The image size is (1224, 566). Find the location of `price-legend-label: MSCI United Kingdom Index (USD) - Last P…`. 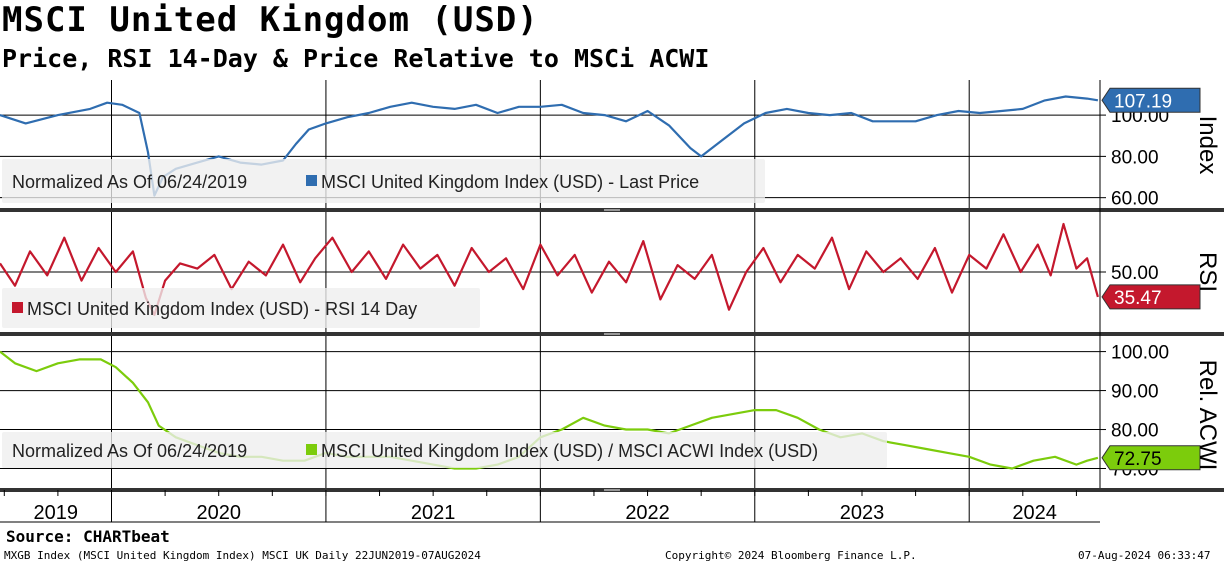

price-legend-label: MSCI United Kingdom Index (USD) - Last P… is located at coordinates (510, 182).